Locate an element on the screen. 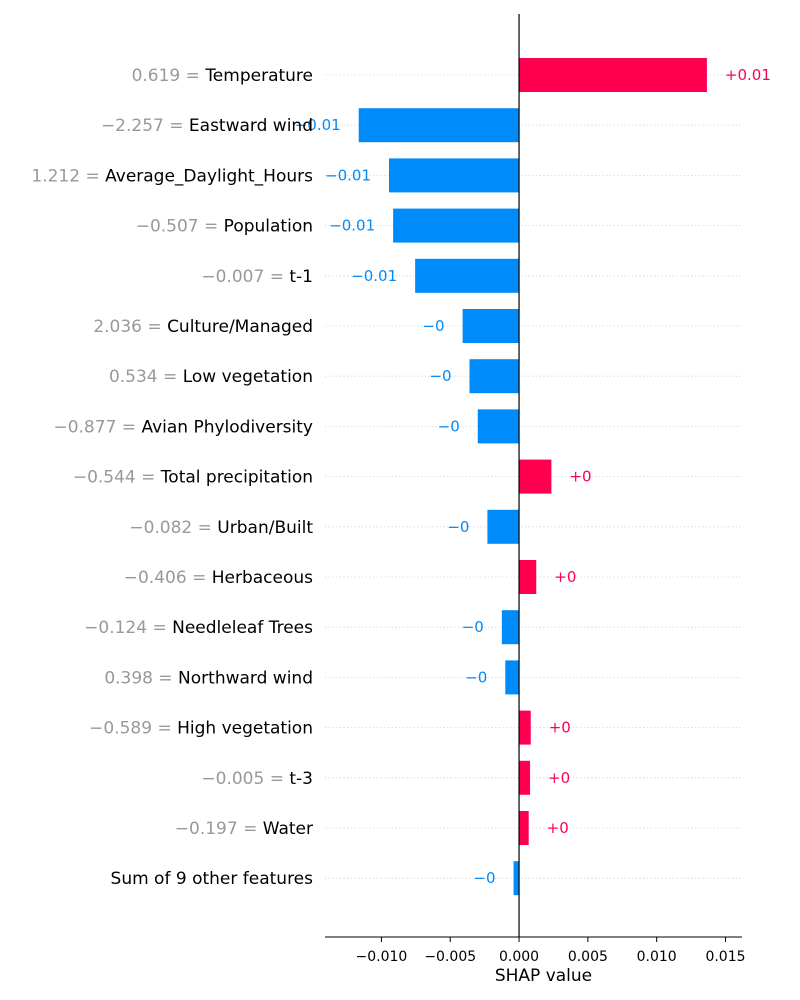 This screenshot has height=1000, width=800. bar-herbaceous is located at coordinates (528, 577).